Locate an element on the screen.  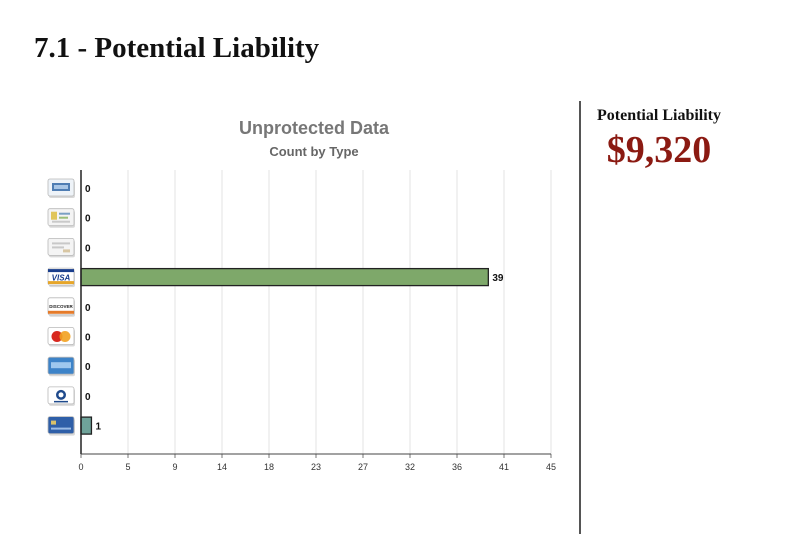
page-title: 7.1 - Potential Liability is located at coordinates (177, 48).